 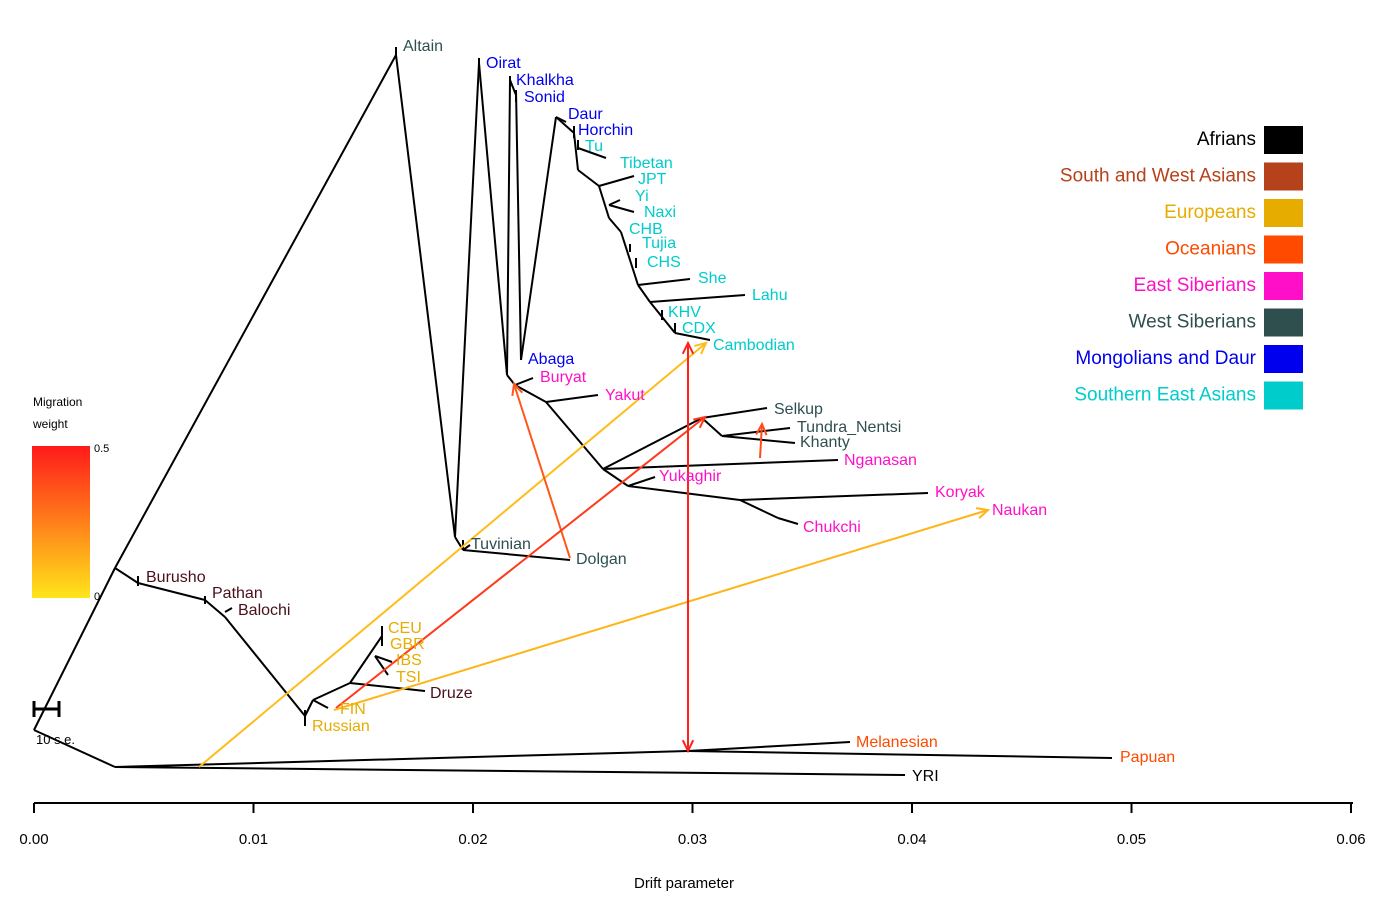 I want to click on leaf-label-tuvinian: Tuvinian, so click(x=501, y=544).